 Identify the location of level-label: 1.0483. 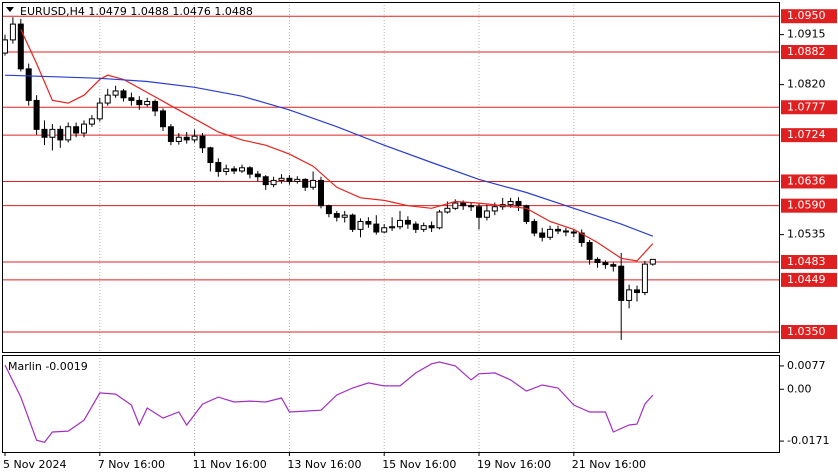
(806, 261).